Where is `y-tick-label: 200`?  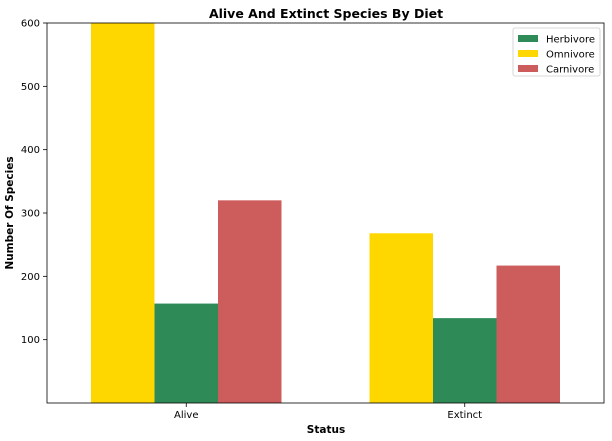
y-tick-label: 200 is located at coordinates (30, 277).